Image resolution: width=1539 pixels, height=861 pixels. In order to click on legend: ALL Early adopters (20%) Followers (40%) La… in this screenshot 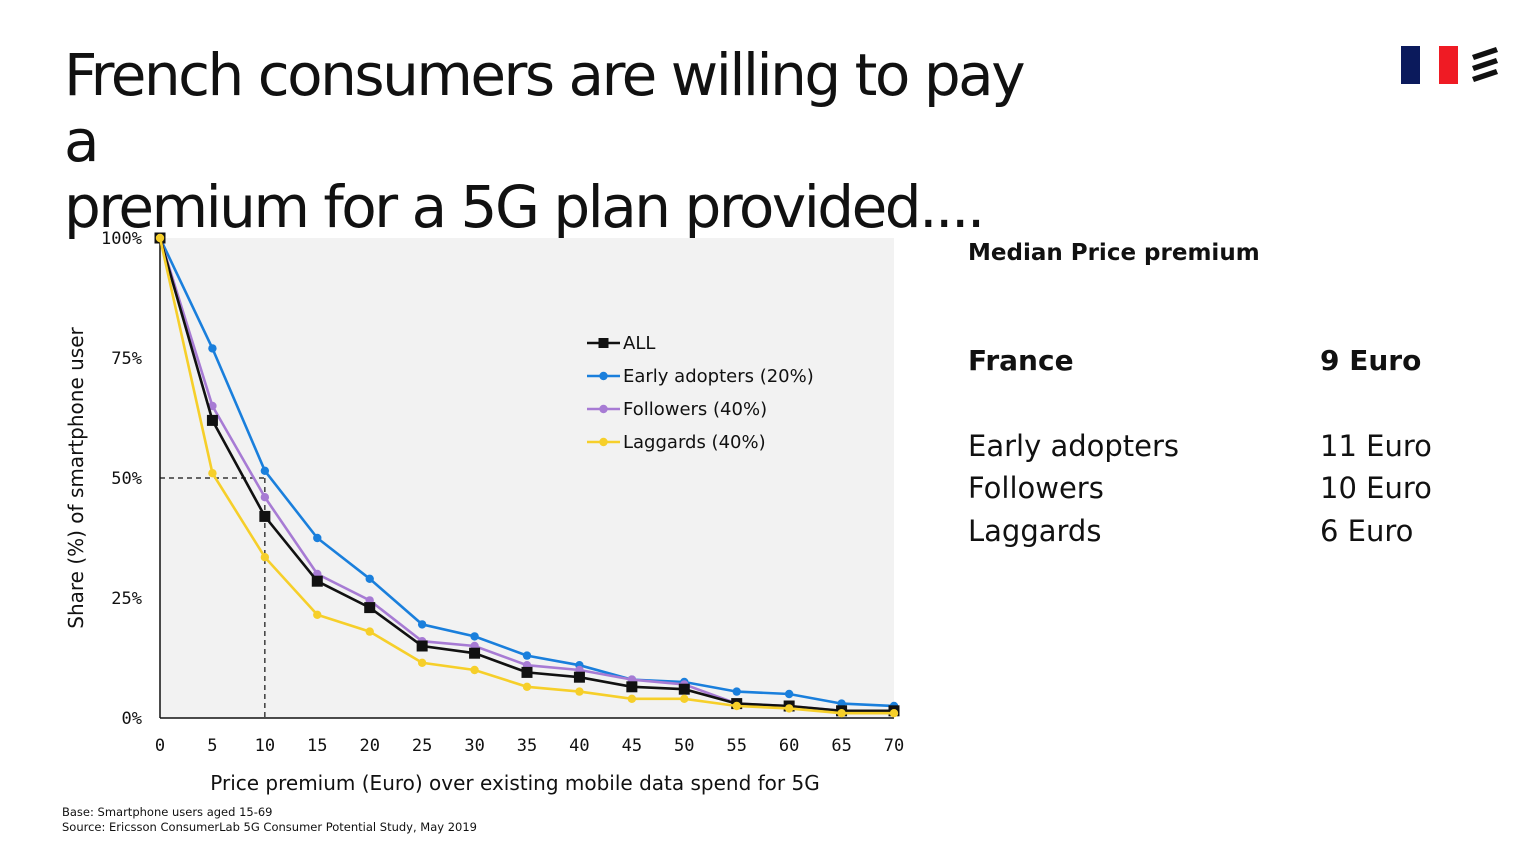, I will do `click(700, 393)`.